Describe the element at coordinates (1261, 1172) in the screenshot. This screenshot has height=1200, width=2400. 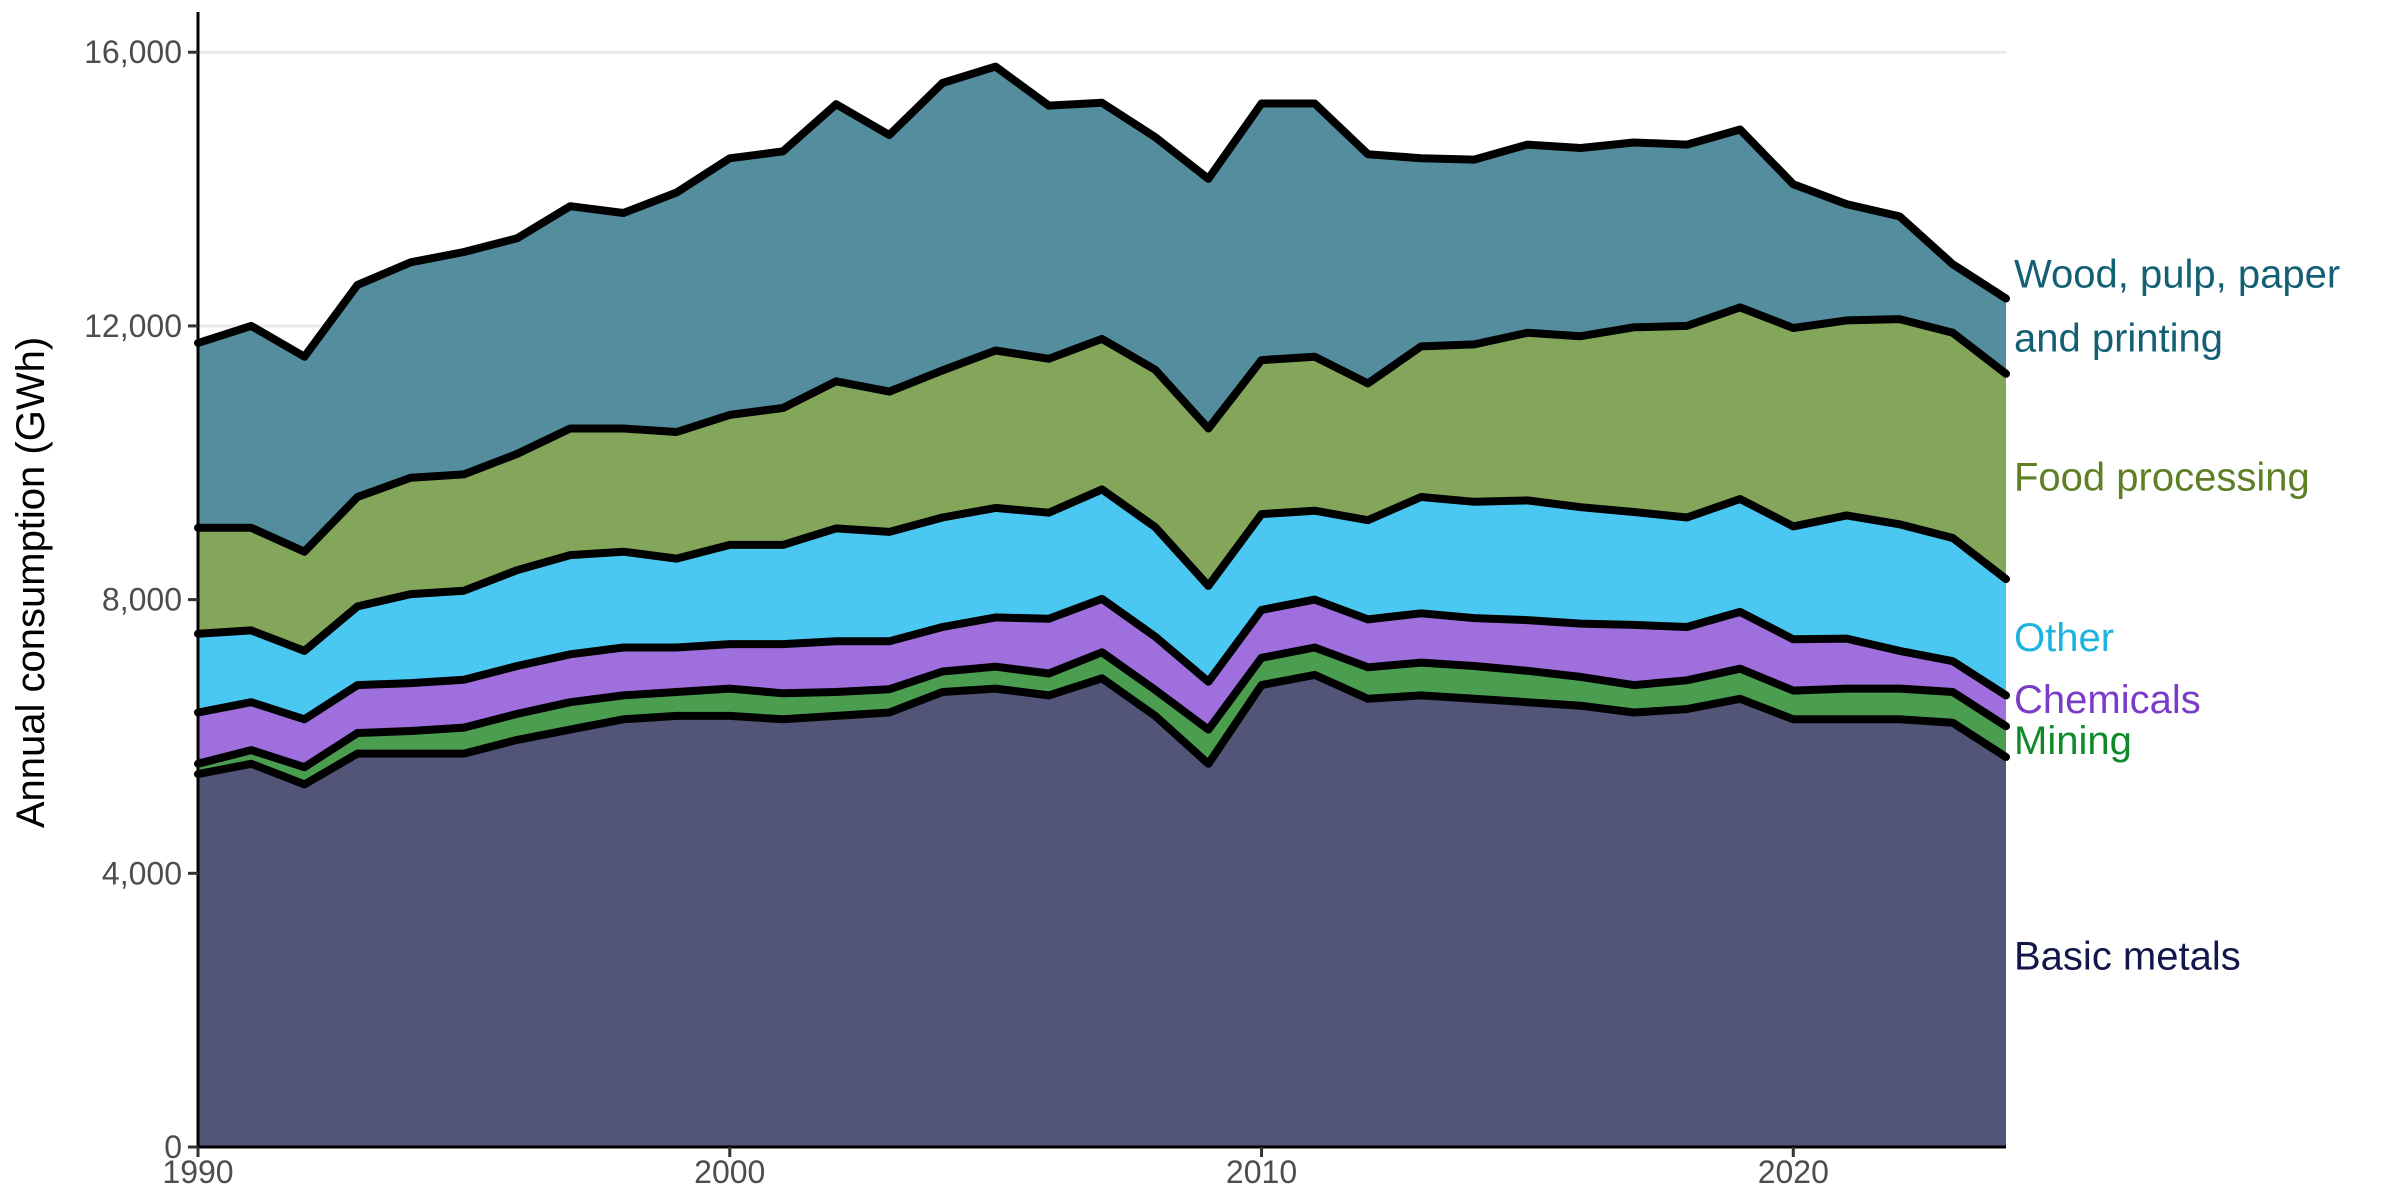
I see `x-tick-label: 2010` at that location.